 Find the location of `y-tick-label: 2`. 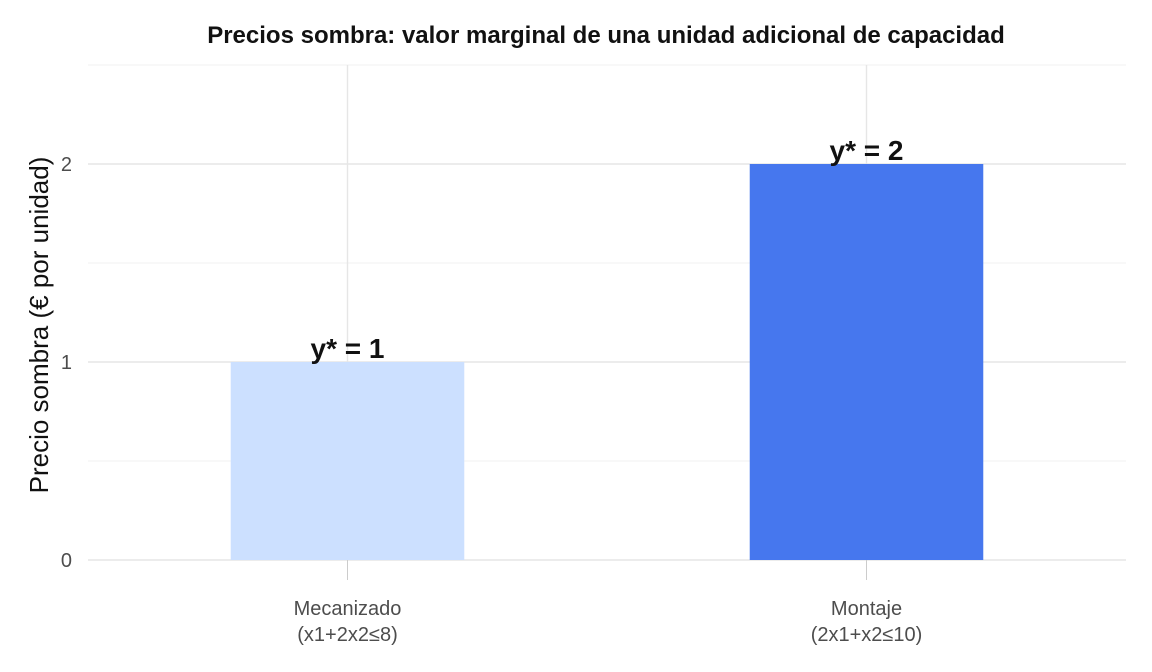

y-tick-label: 2 is located at coordinates (66, 165).